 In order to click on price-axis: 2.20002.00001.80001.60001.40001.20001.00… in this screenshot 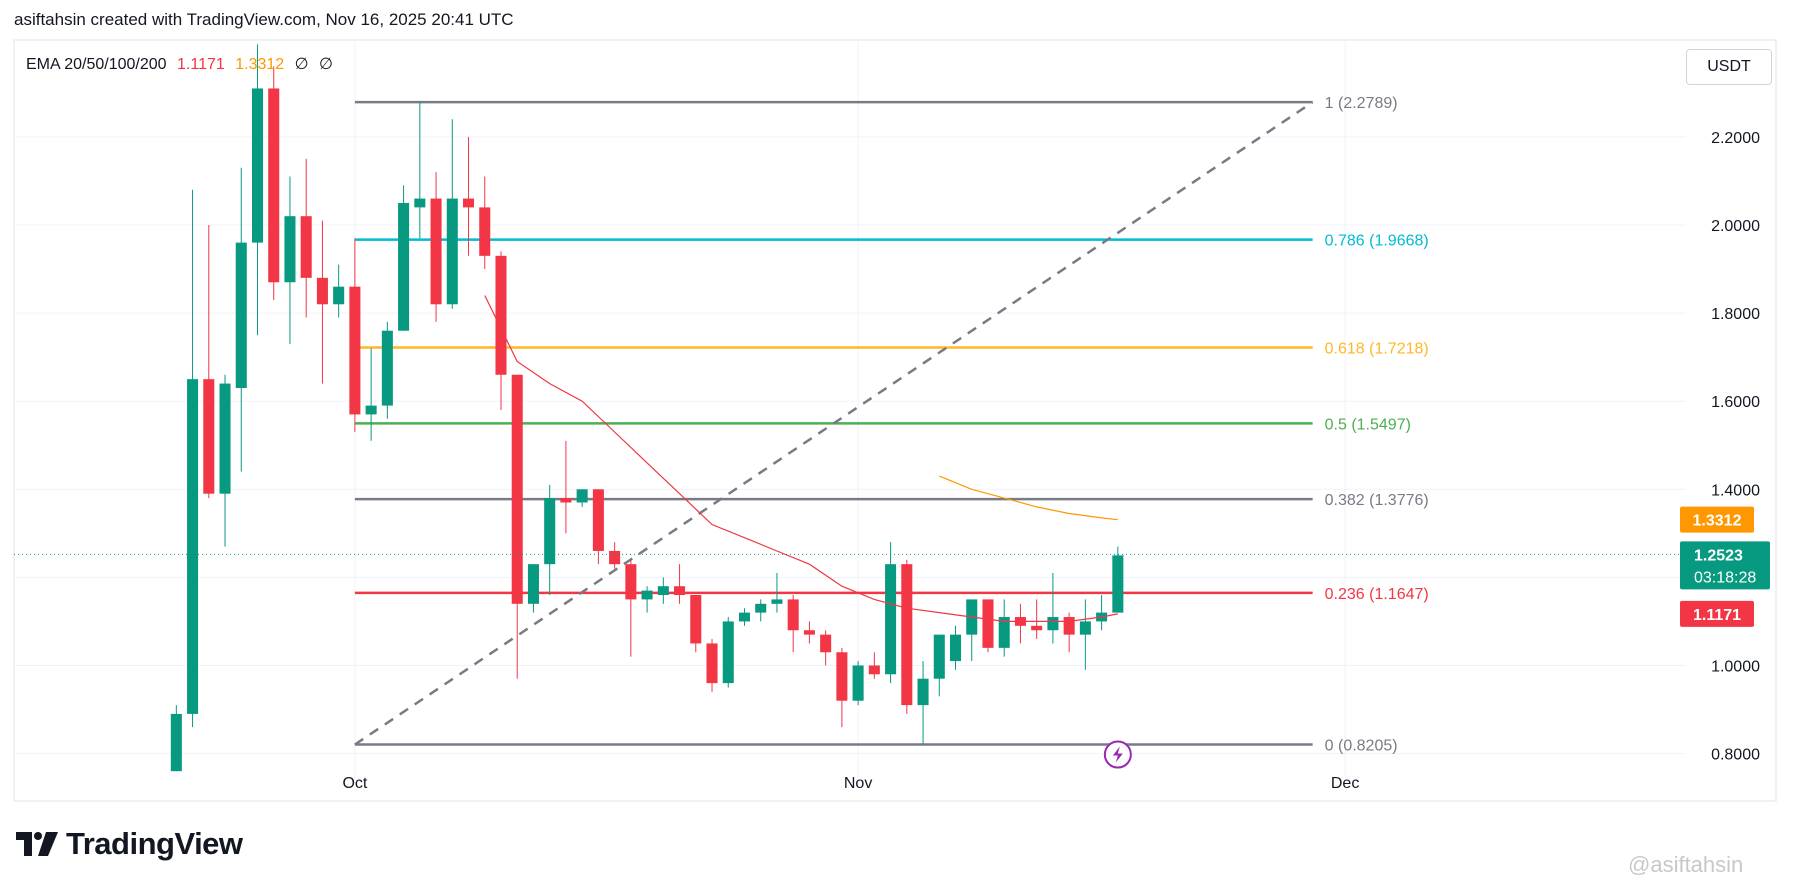, I will do `click(1735, 447)`.